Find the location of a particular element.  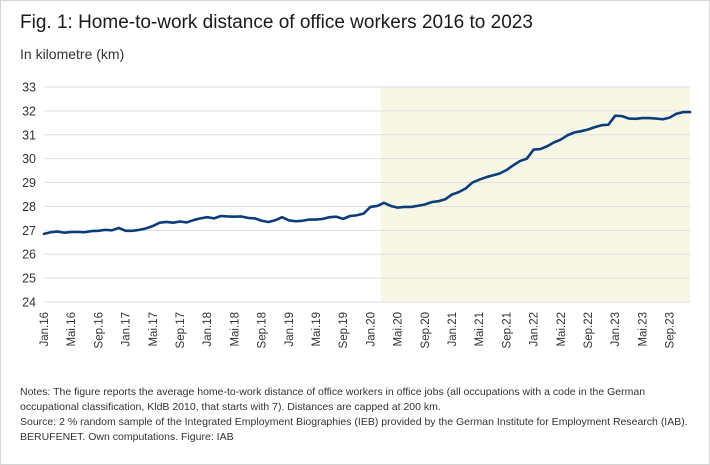

x-tick-label: Sep.22 is located at coordinates (589, 330).